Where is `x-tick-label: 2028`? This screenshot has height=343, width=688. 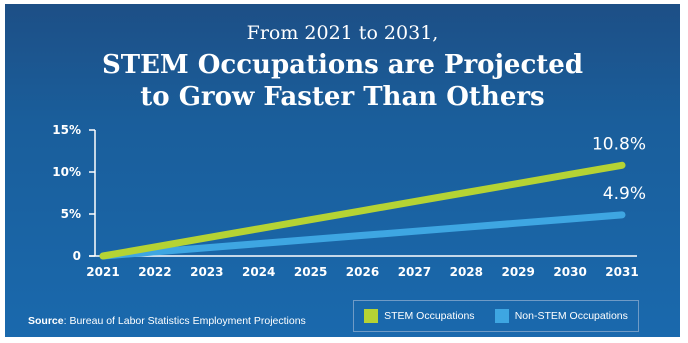
x-tick-label: 2028 is located at coordinates (466, 272).